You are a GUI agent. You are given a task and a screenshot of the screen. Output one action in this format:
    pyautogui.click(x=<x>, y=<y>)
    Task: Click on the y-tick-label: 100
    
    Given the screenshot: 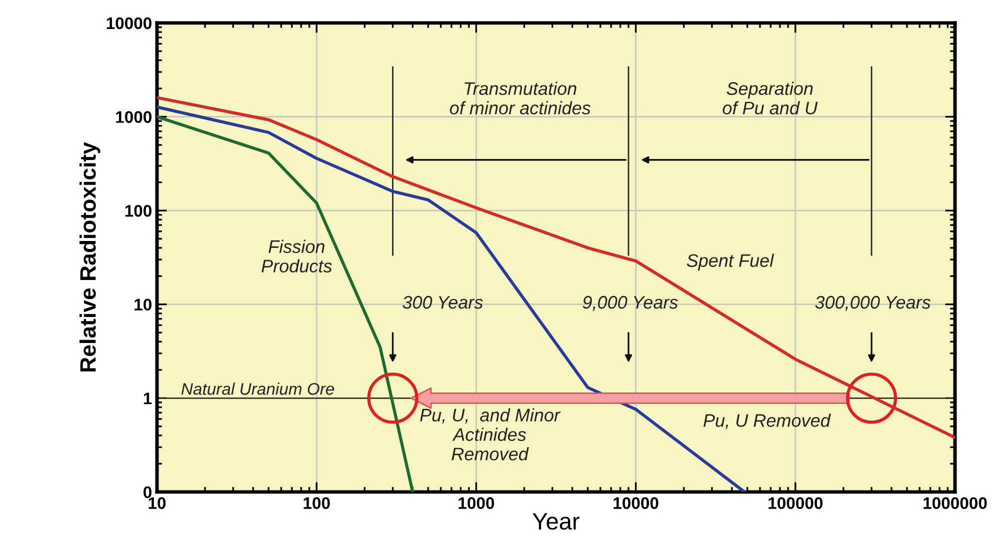 What is the action you would take?
    pyautogui.click(x=138, y=210)
    